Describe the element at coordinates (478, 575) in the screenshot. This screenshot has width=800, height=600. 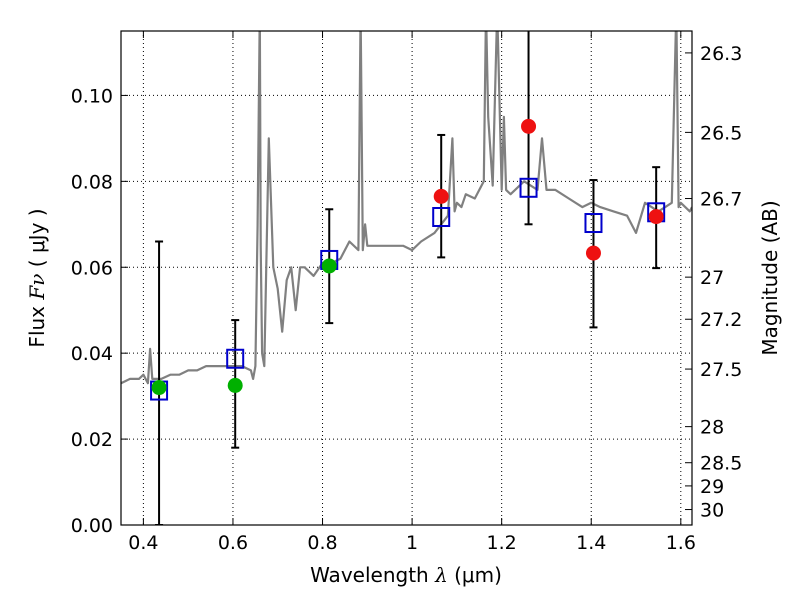
I see `x-axis-label-unit: (μm)` at that location.